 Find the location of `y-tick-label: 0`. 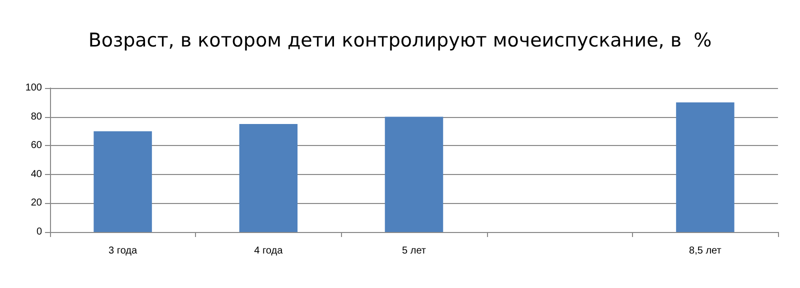

y-tick-label: 0 is located at coordinates (39, 232).